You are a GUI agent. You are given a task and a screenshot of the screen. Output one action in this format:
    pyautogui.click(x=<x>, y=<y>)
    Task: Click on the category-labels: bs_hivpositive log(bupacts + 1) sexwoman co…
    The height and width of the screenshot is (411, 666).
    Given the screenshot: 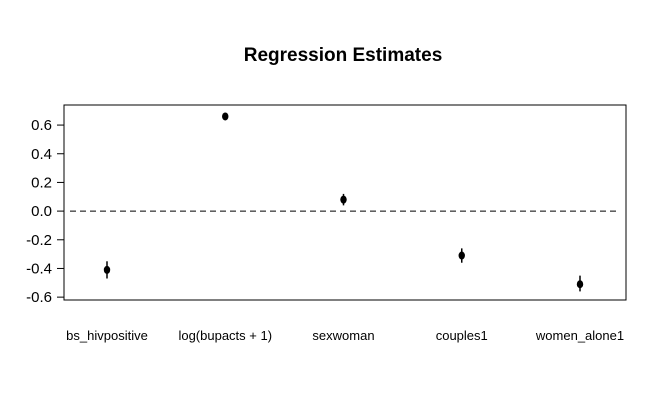 What is the action you would take?
    pyautogui.click(x=345, y=335)
    